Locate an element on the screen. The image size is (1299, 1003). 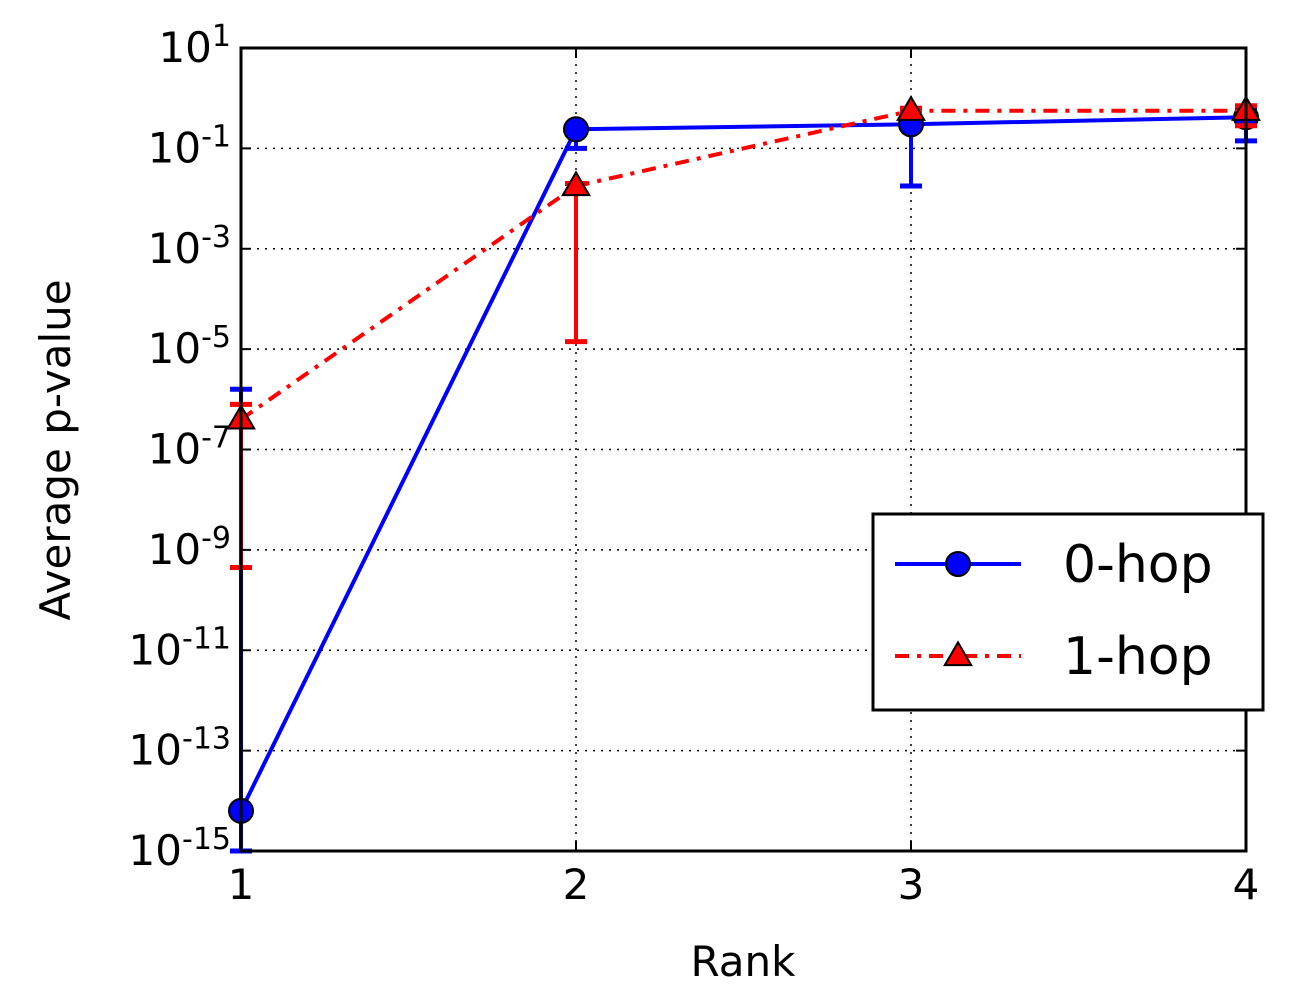
y-tick-label: 10¹ is located at coordinates (194, 45).